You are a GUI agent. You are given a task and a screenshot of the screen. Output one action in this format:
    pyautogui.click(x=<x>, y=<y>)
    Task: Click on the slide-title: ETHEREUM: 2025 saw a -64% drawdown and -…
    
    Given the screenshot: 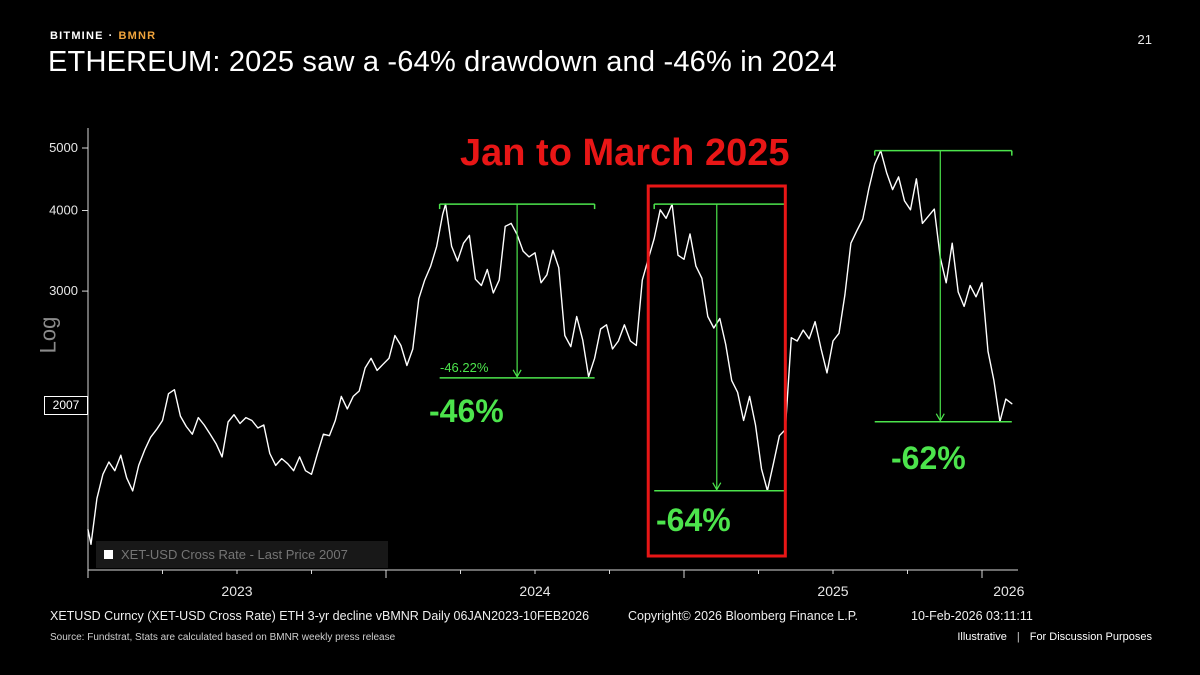 What is the action you would take?
    pyautogui.click(x=442, y=62)
    